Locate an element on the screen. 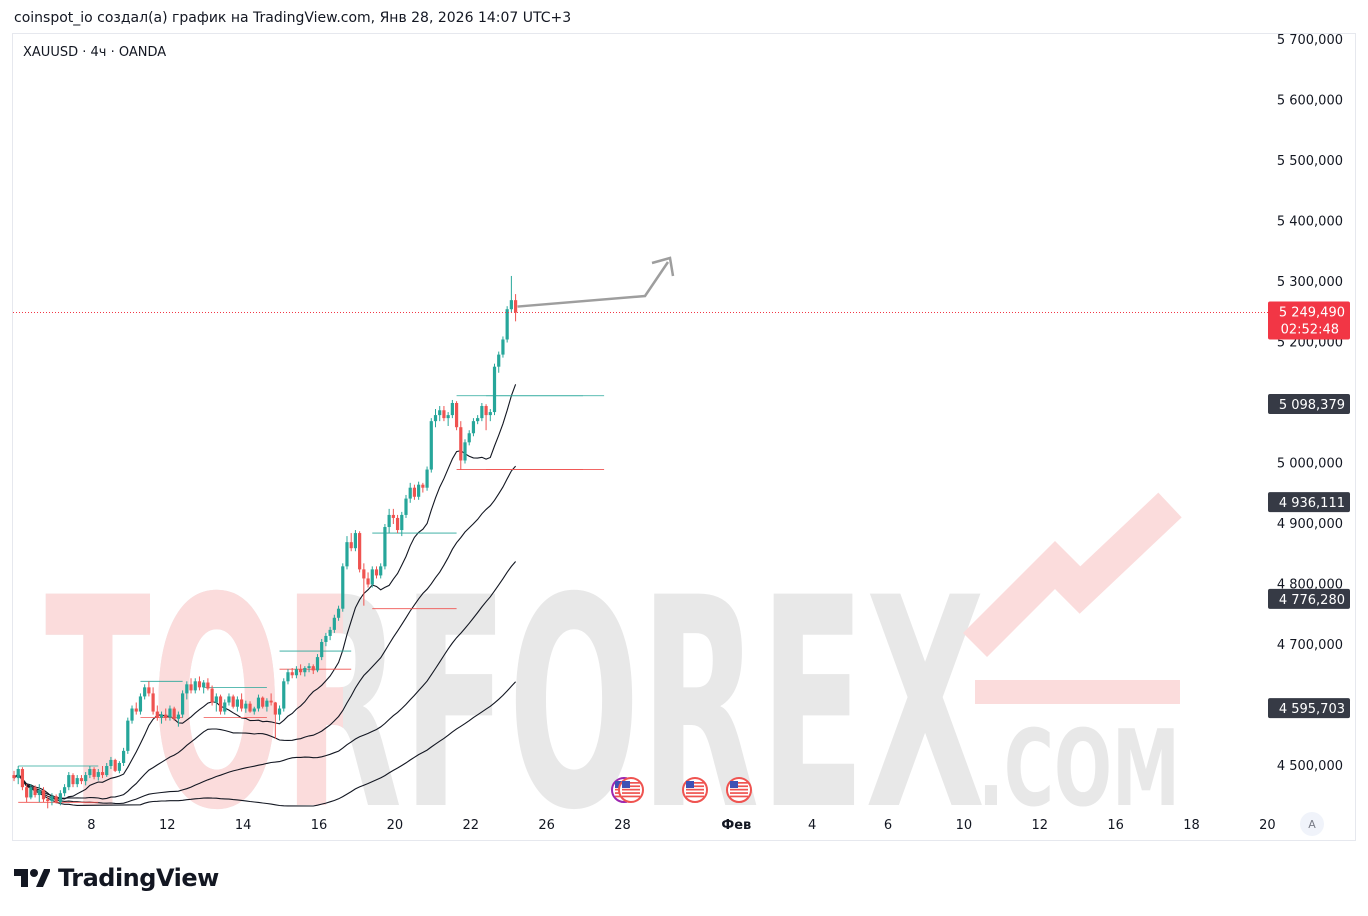 This screenshot has width=1368, height=916. price-tick-label: 5 300,000 is located at coordinates (1310, 282).